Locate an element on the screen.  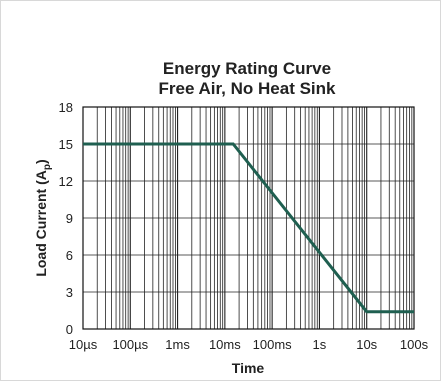
y-axis-label: Load Current (Ap) is located at coordinates (43, 217).